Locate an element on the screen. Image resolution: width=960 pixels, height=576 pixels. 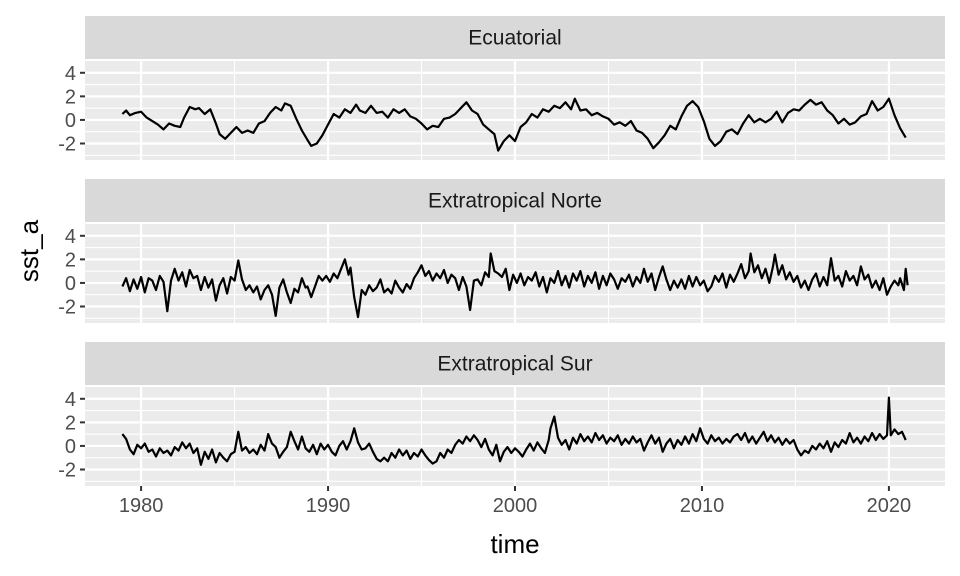
facet-strip-label: Ecuatorial is located at coordinates (514, 38).